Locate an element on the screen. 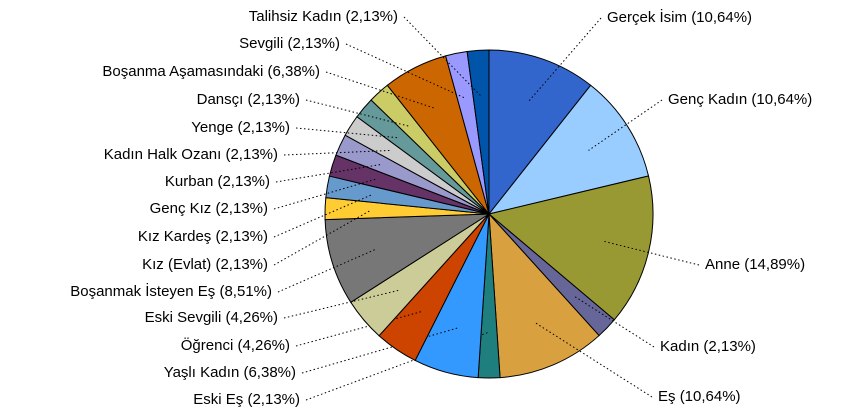  slice-label: Yaşlı Kadın (6,38%) is located at coordinates (230, 372).